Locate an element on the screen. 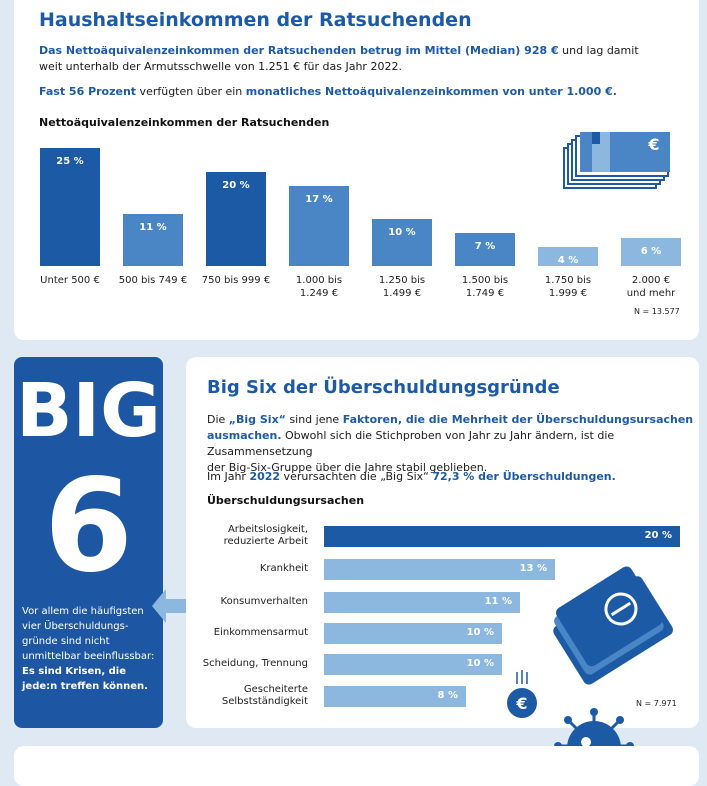 This screenshot has height=786, width=707. big6-text-big: BIG is located at coordinates (88, 411).